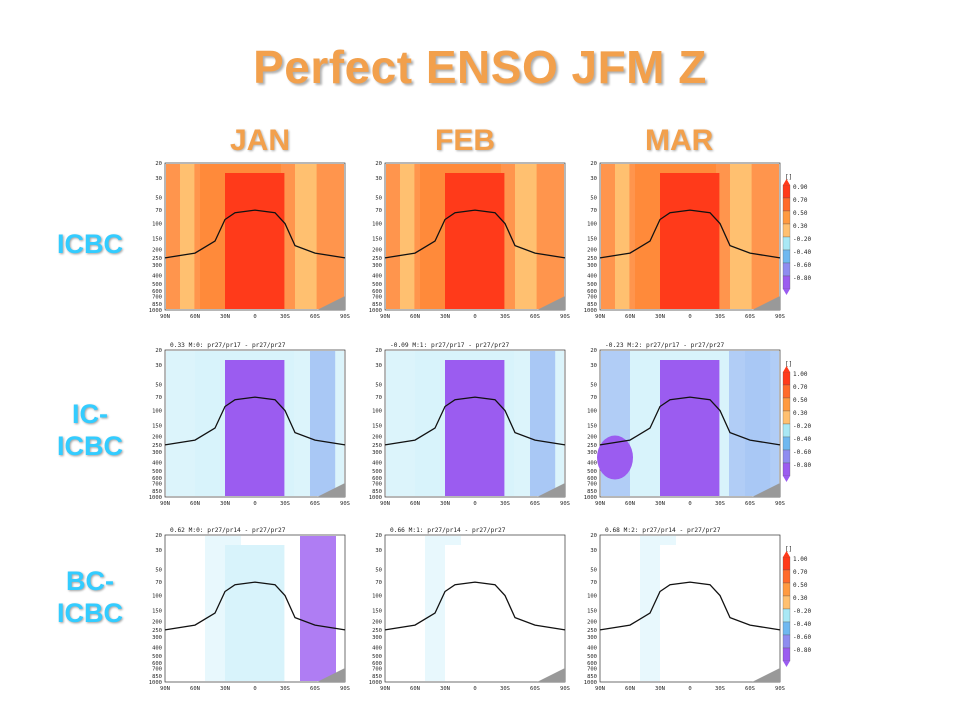  Describe the element at coordinates (796, 606) in the screenshot. I see `colorbar-row3: []1.00 0.70 0.50 0.30 -0.20 -0.40 -0.60 -0.80` at that location.